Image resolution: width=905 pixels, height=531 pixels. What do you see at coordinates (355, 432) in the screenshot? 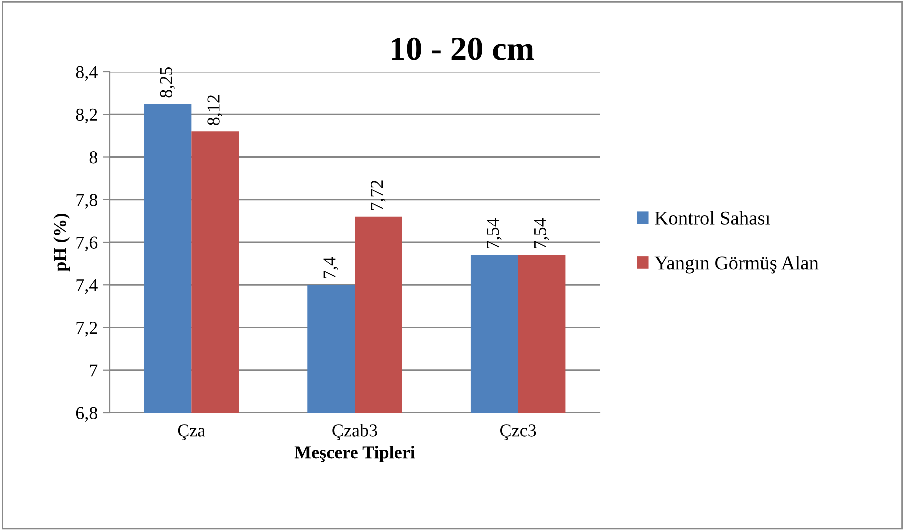
I see `x-tick-label: Çzab3` at bounding box center [355, 432].